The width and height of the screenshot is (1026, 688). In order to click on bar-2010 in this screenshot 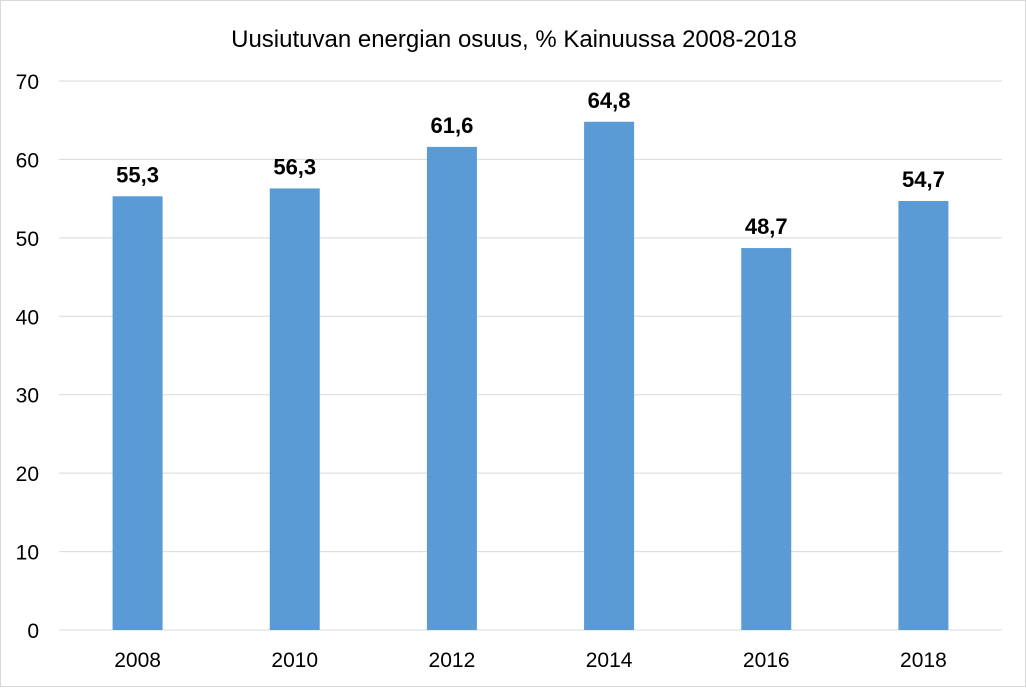, I will do `click(294, 409)`.